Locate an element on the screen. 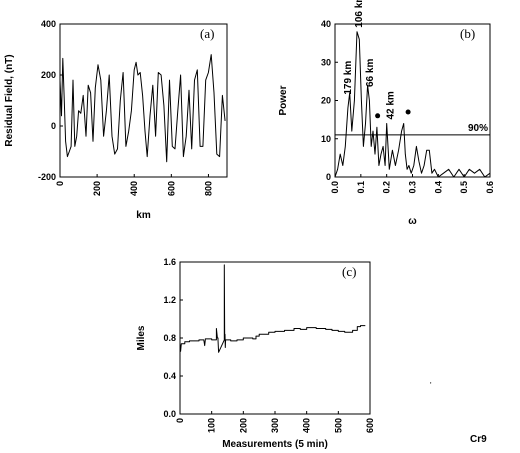 The image size is (520, 453). x-tick-label: 0.2 is located at coordinates (387, 187).